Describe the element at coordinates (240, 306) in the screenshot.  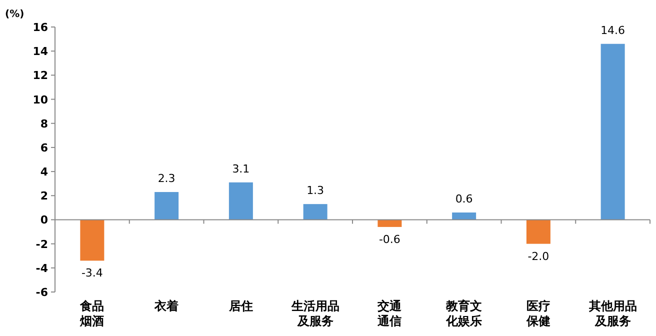
I see `x-tick-label: 居住` at that location.